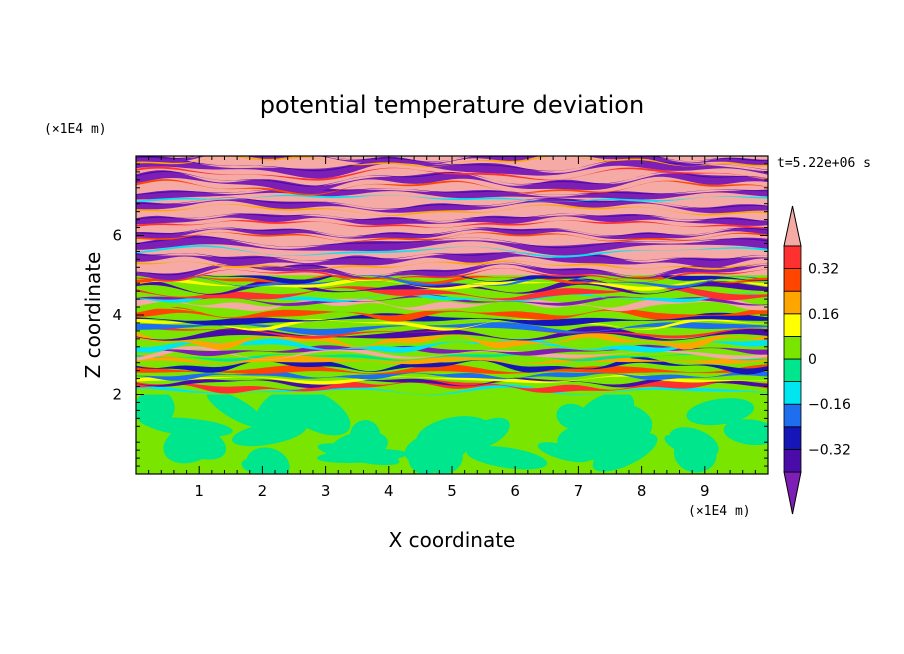 The width and height of the screenshot is (904, 654). I want to click on y-tick-label: 6, so click(117, 236).